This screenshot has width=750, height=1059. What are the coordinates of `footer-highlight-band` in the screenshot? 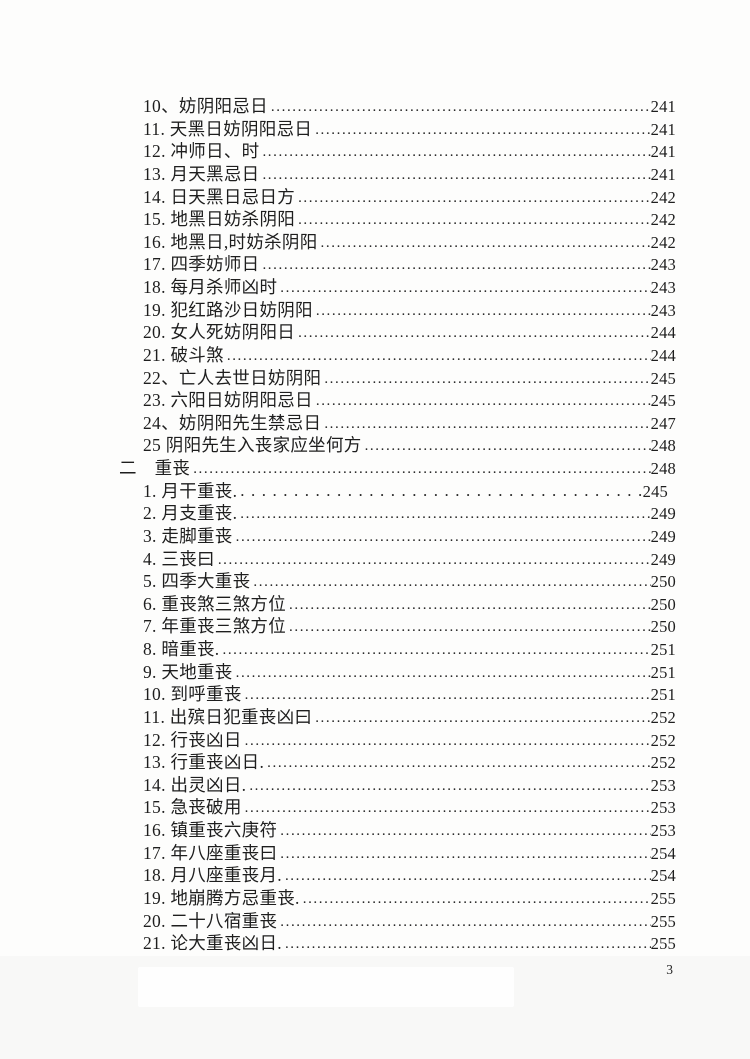 It's located at (326, 987).